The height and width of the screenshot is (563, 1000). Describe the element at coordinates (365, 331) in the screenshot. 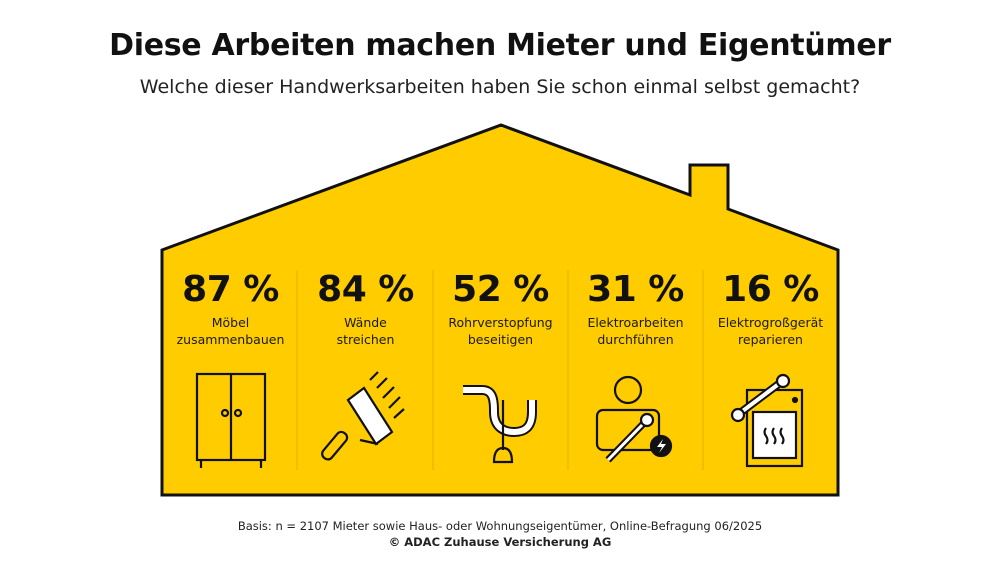

I see `category-label: Wände streichen` at that location.